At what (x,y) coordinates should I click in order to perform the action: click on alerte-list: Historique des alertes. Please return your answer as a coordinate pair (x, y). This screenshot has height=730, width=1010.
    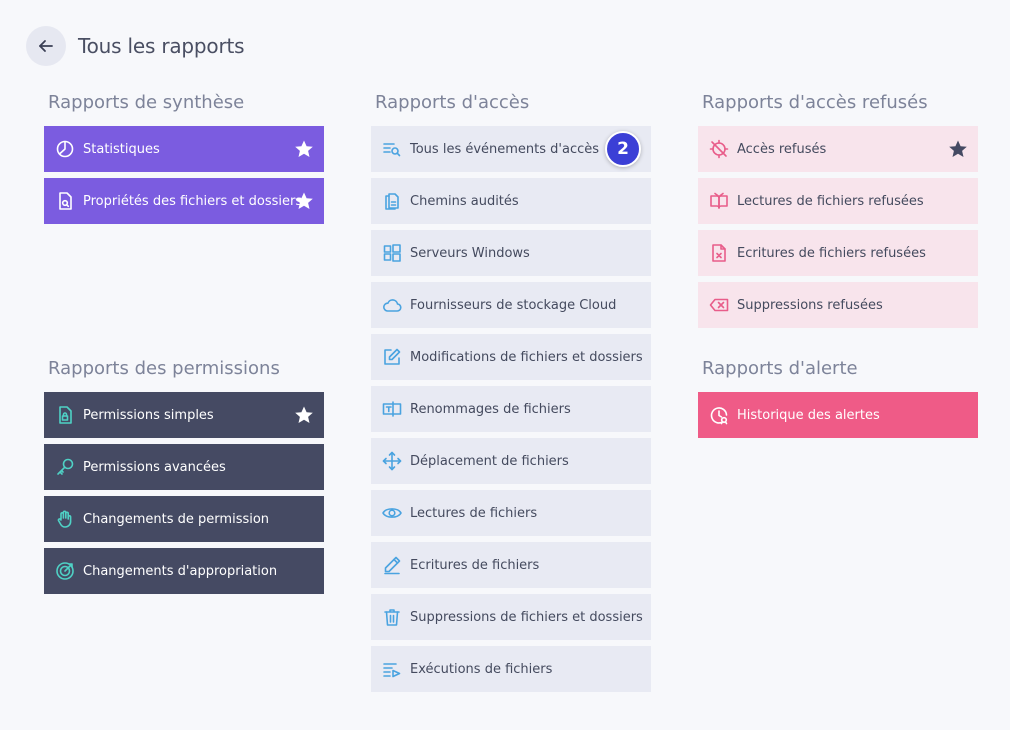
    Looking at the image, I should click on (838, 418).